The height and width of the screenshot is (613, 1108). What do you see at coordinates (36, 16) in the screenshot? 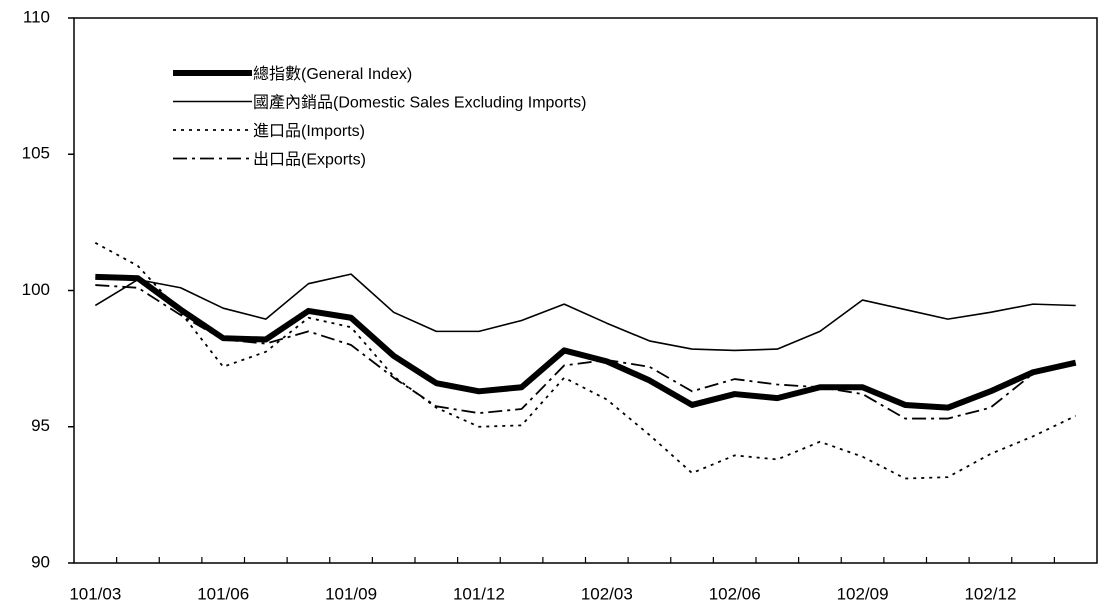
I see `y-tick-label: 110` at bounding box center [36, 16].